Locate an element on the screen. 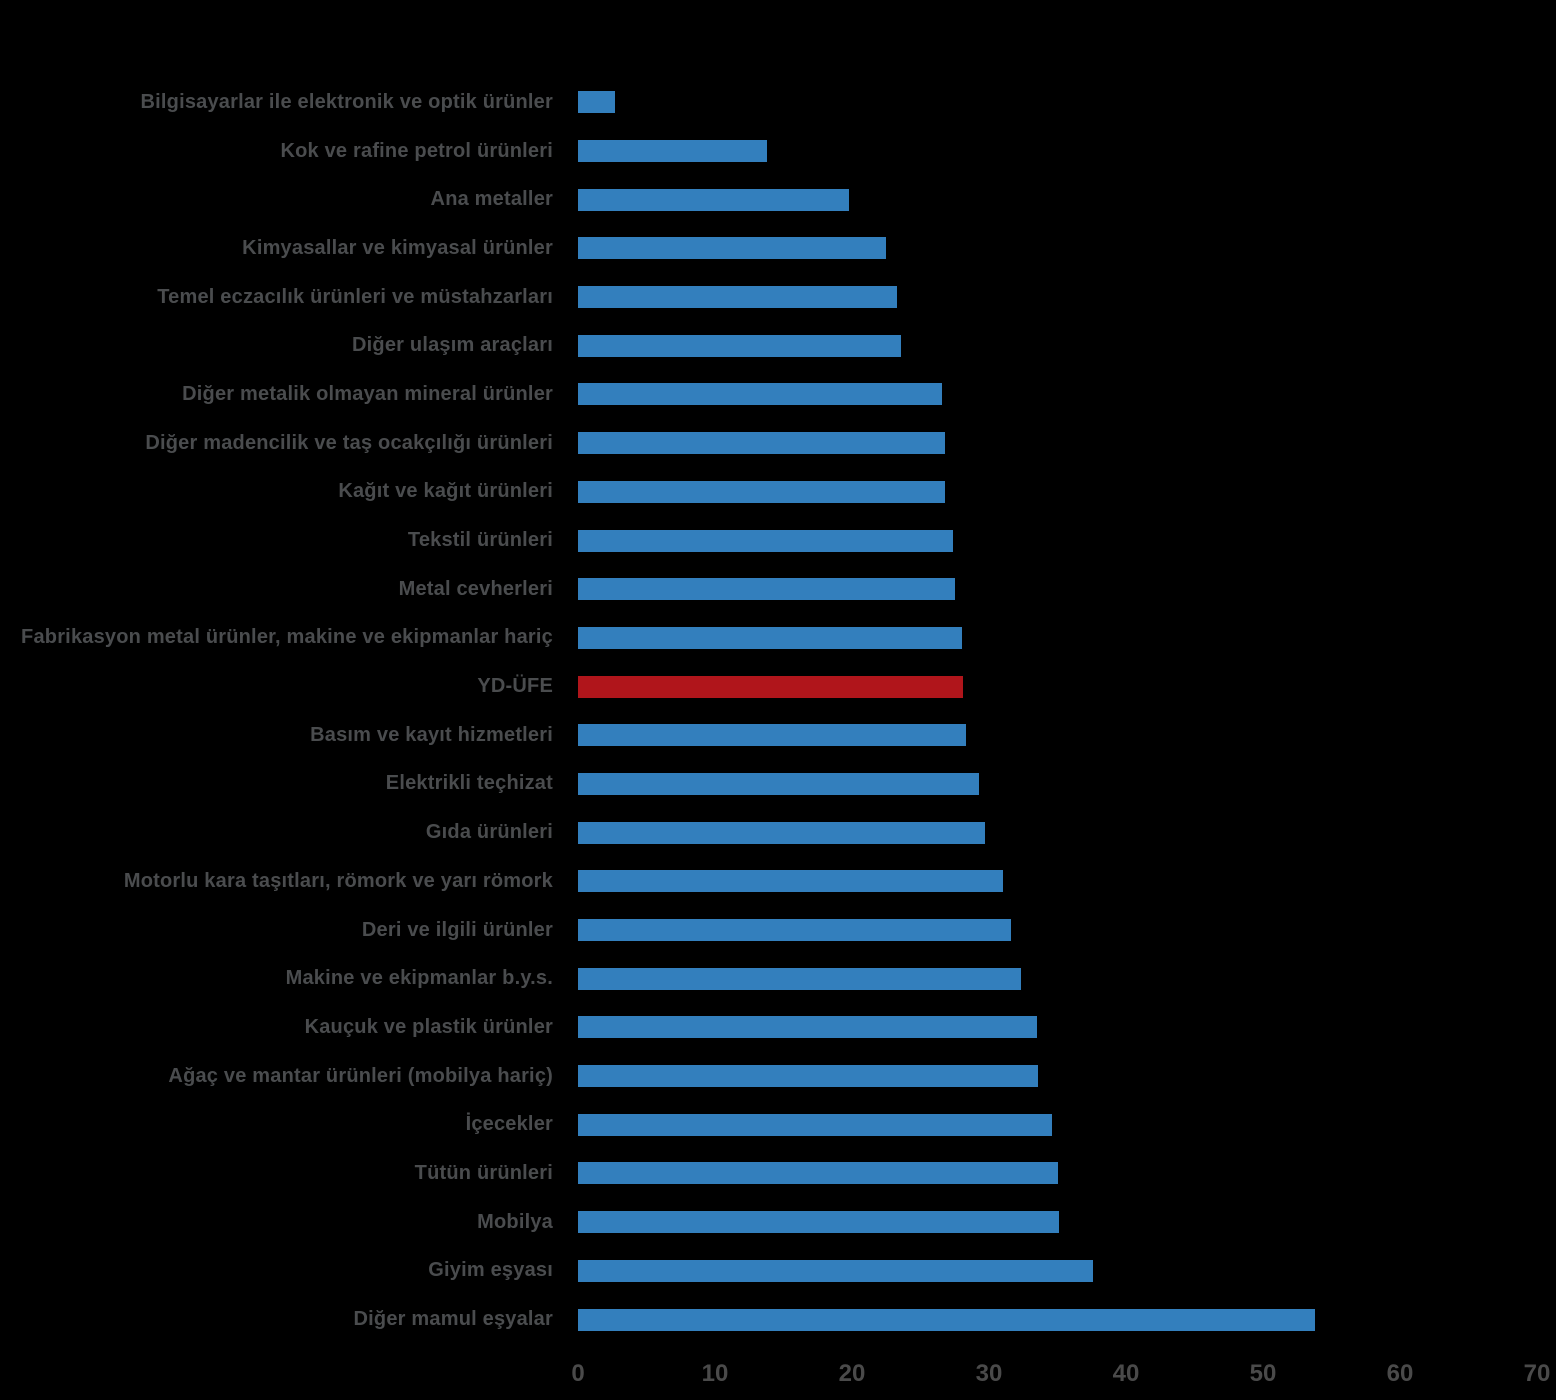 The width and height of the screenshot is (1556, 1400). x-tick-label: 30 is located at coordinates (989, 1373).